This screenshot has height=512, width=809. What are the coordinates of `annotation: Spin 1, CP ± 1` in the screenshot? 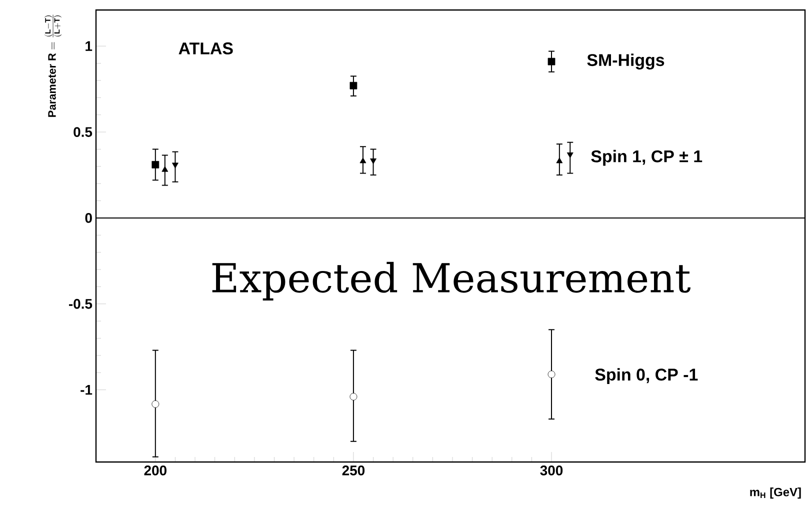 It's located at (646, 158).